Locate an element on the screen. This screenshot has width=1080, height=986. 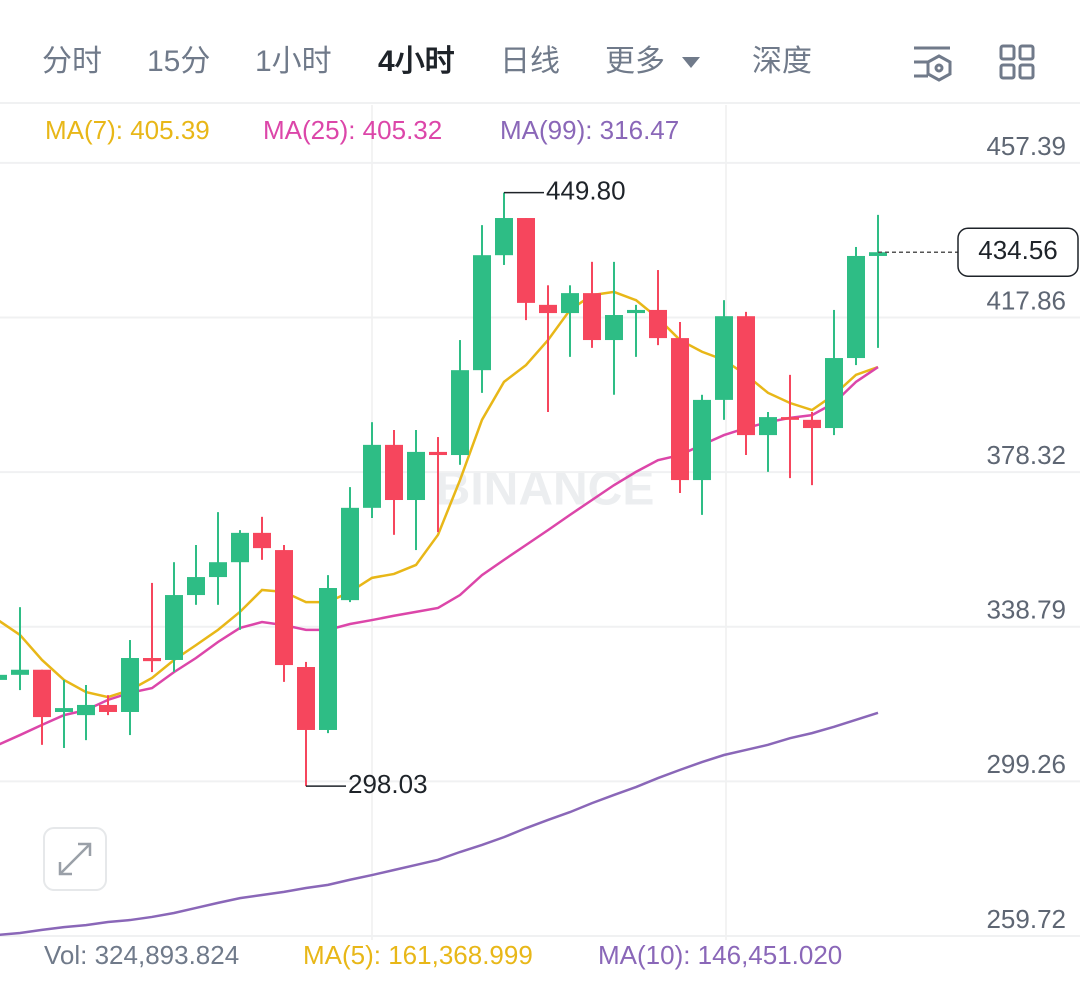
last-price-box is located at coordinates (1018, 252).